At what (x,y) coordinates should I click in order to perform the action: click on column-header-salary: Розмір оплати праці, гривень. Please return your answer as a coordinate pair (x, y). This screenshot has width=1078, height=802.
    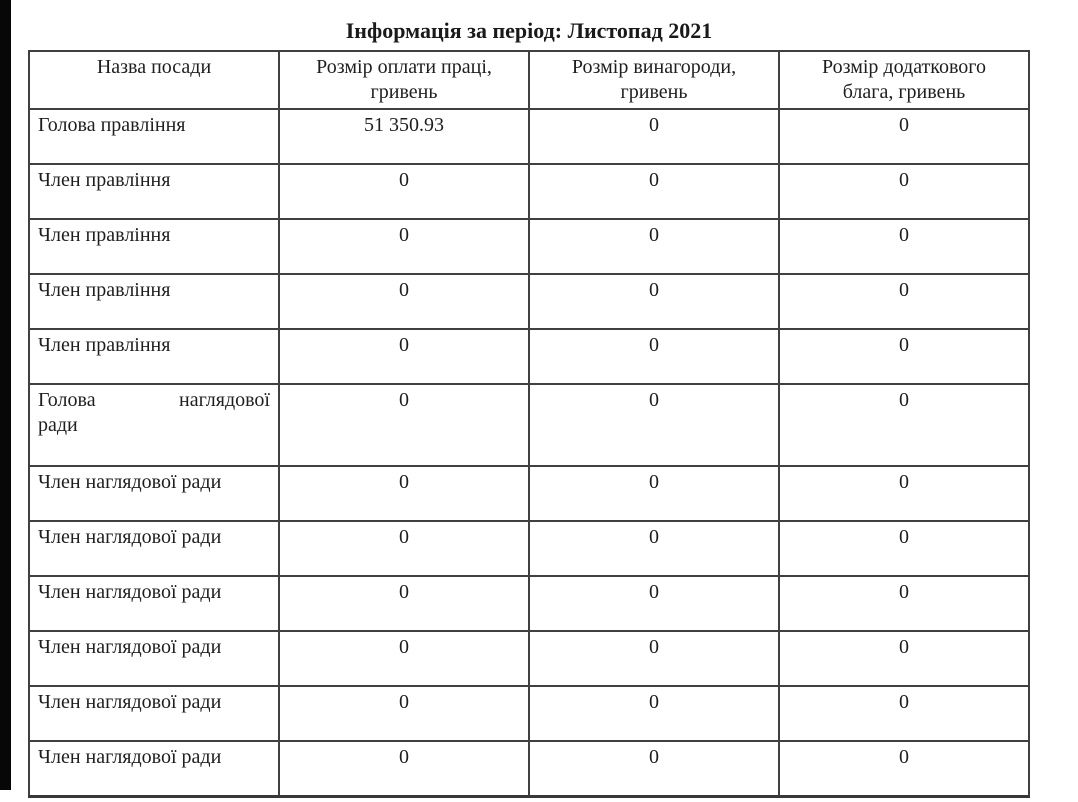
    Looking at the image, I should click on (404, 80).